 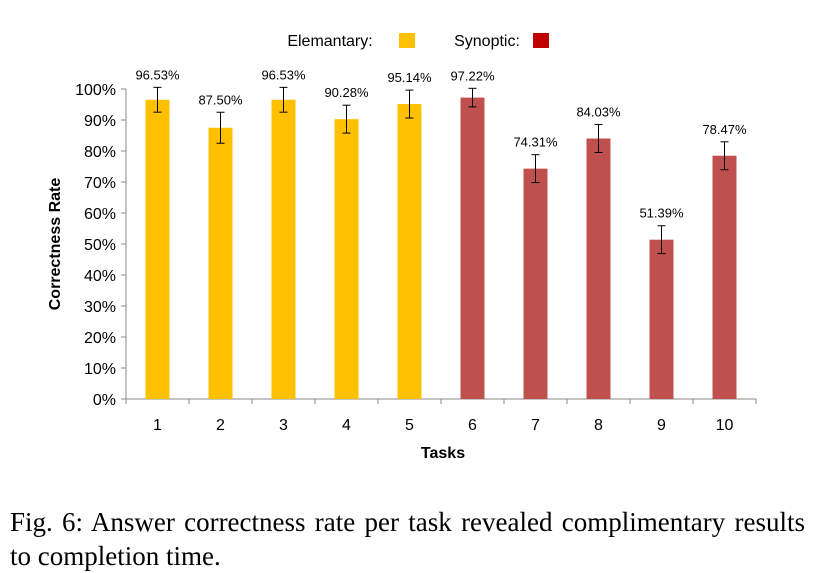 I want to click on x-tick-label: 6, so click(x=472, y=425).